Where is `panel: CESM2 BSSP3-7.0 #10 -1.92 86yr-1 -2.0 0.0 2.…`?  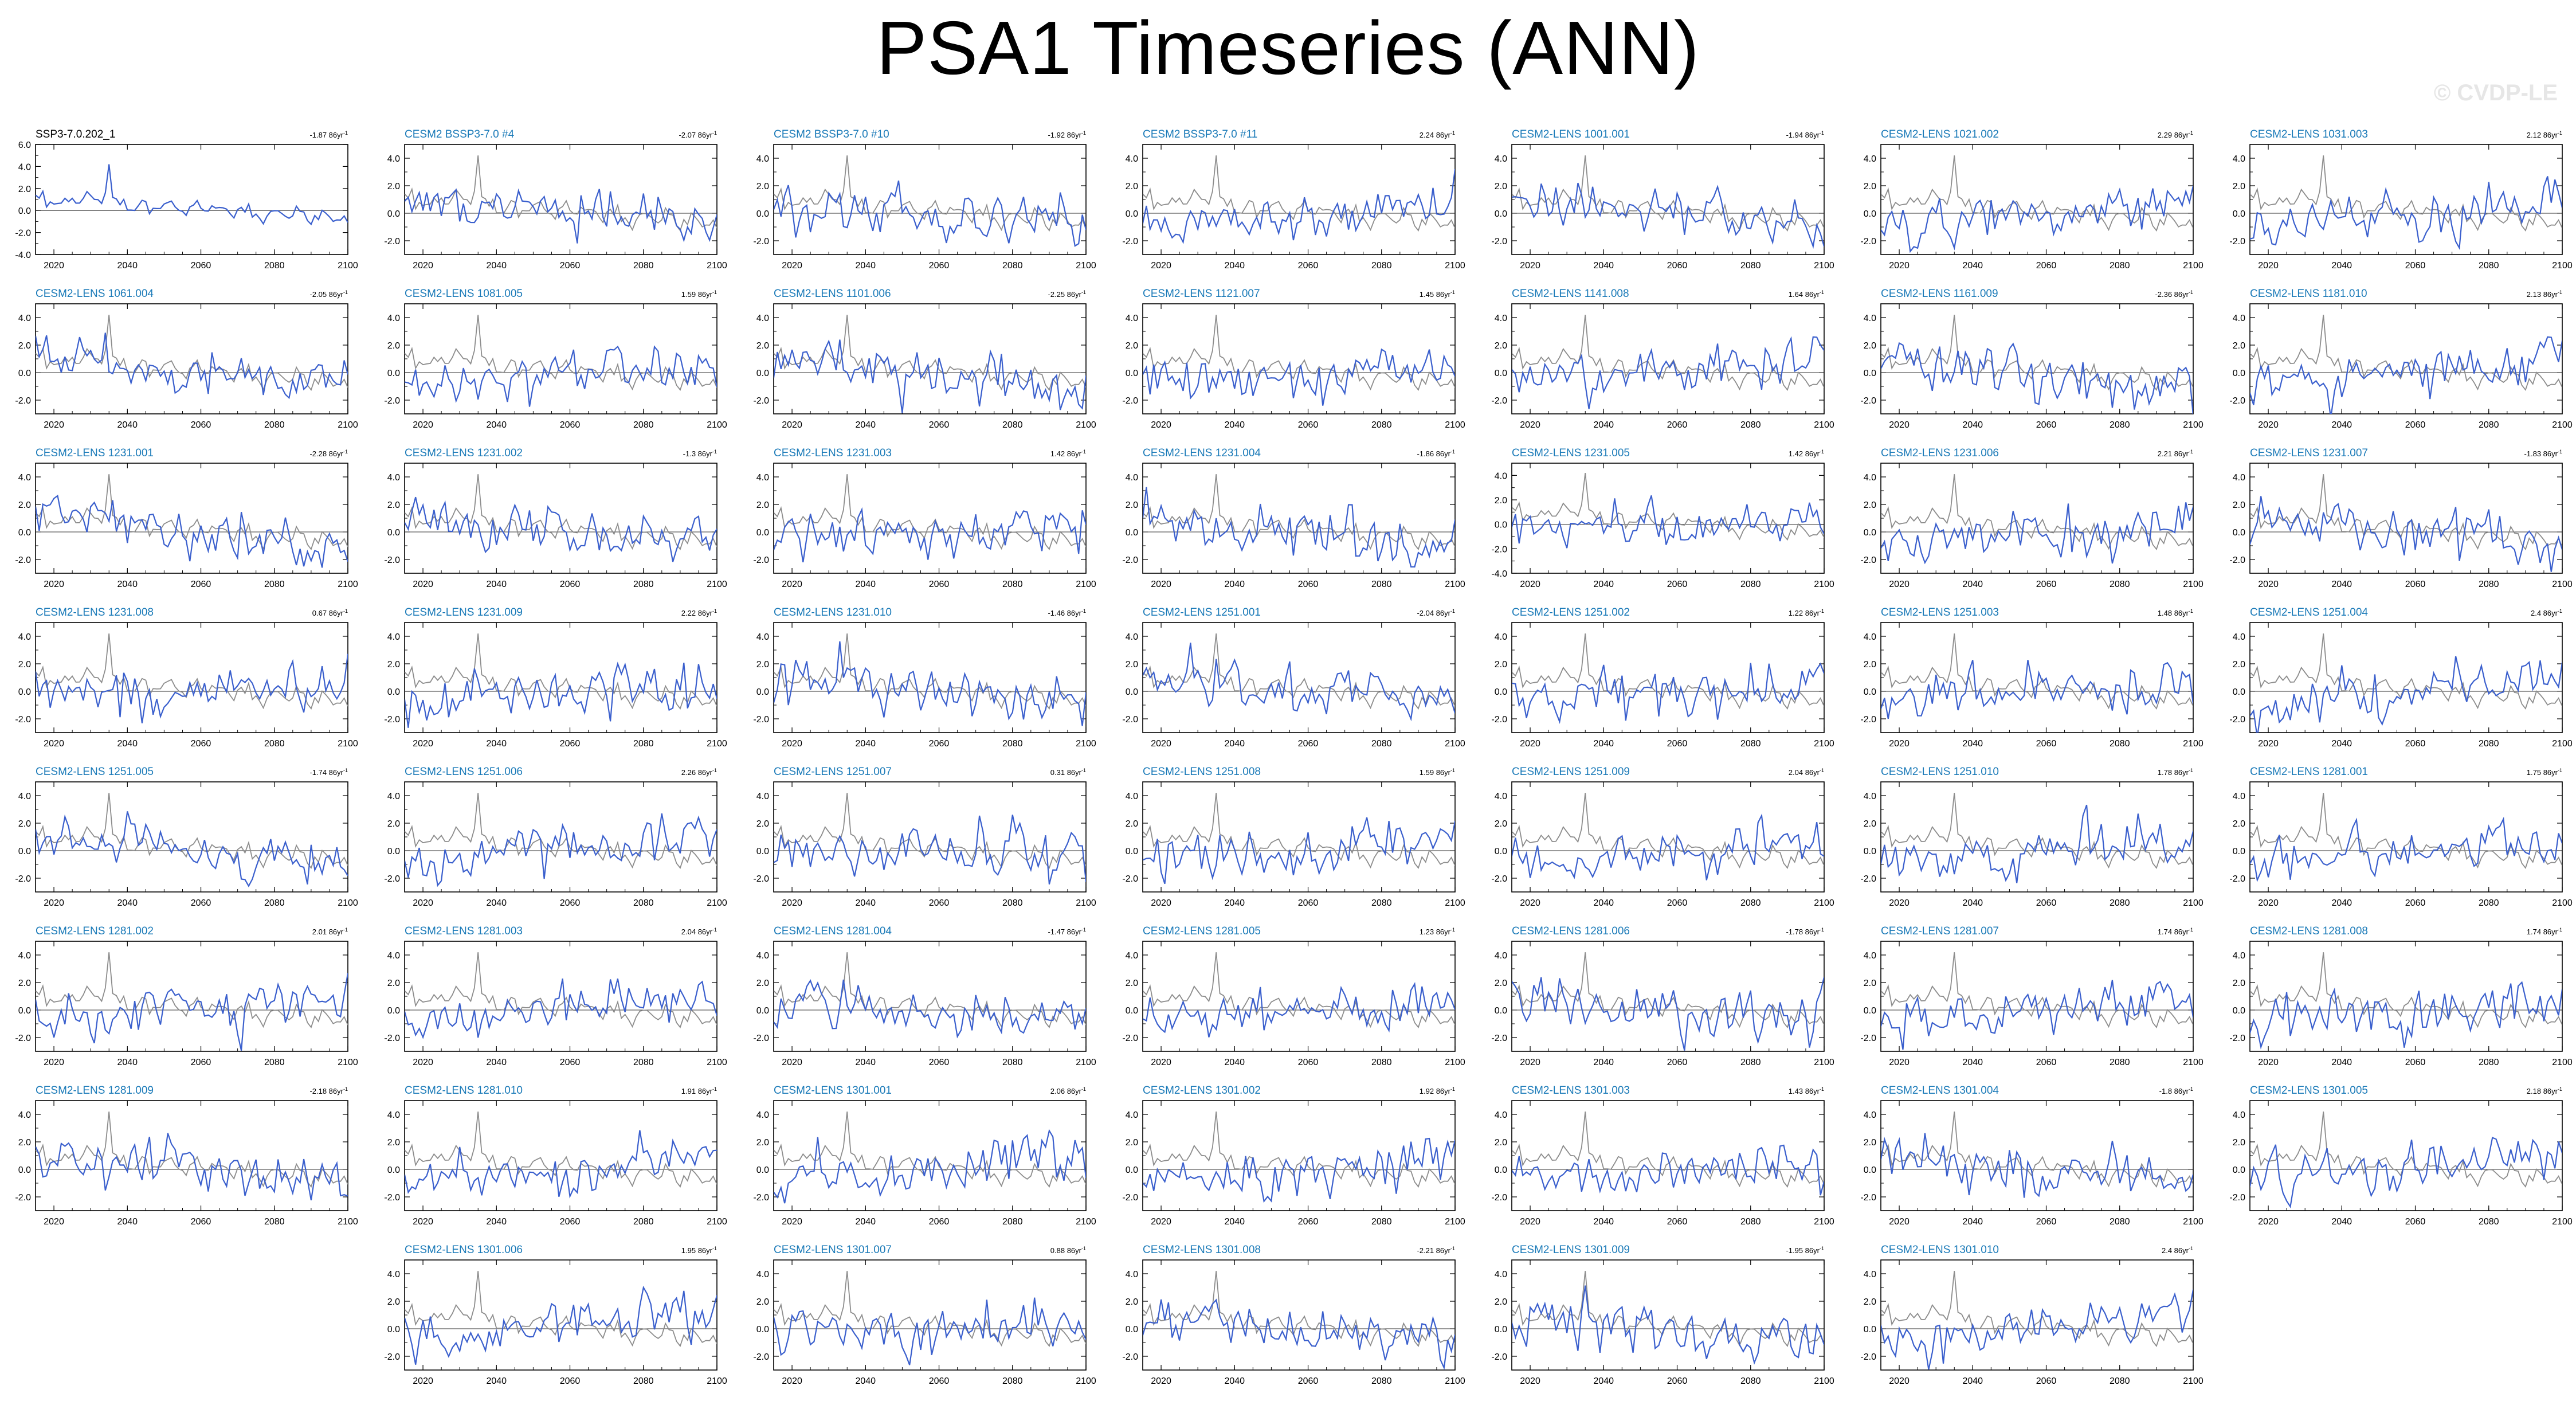
panel: CESM2 BSSP3-7.0 #10 -1.92 86yr-1 -2.0 0.0 2.… is located at coordinates (924, 200).